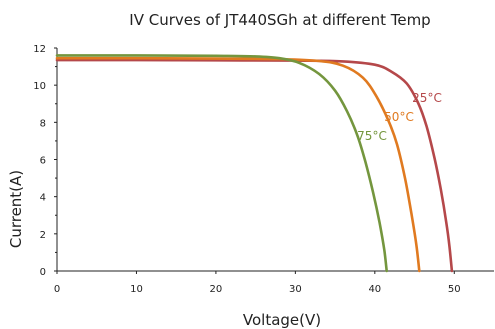  Describe the element at coordinates (295, 289) in the screenshot. I see `x-tick-label: 30` at that location.